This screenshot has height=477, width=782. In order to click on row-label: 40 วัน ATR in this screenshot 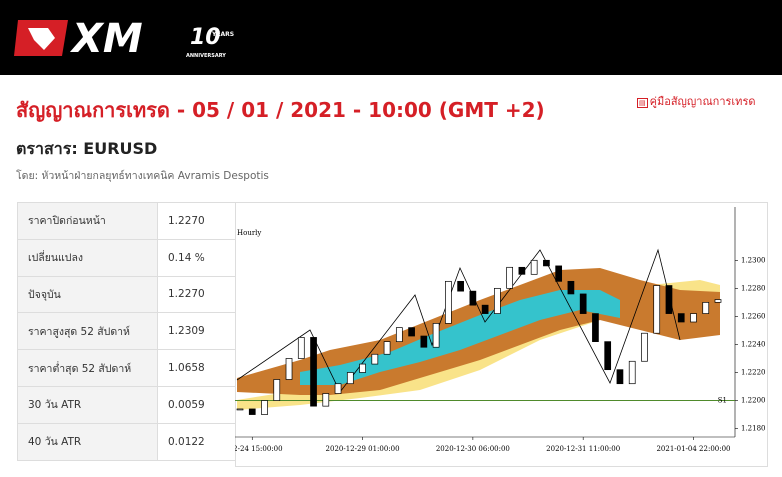, I will do `click(87, 441)`.